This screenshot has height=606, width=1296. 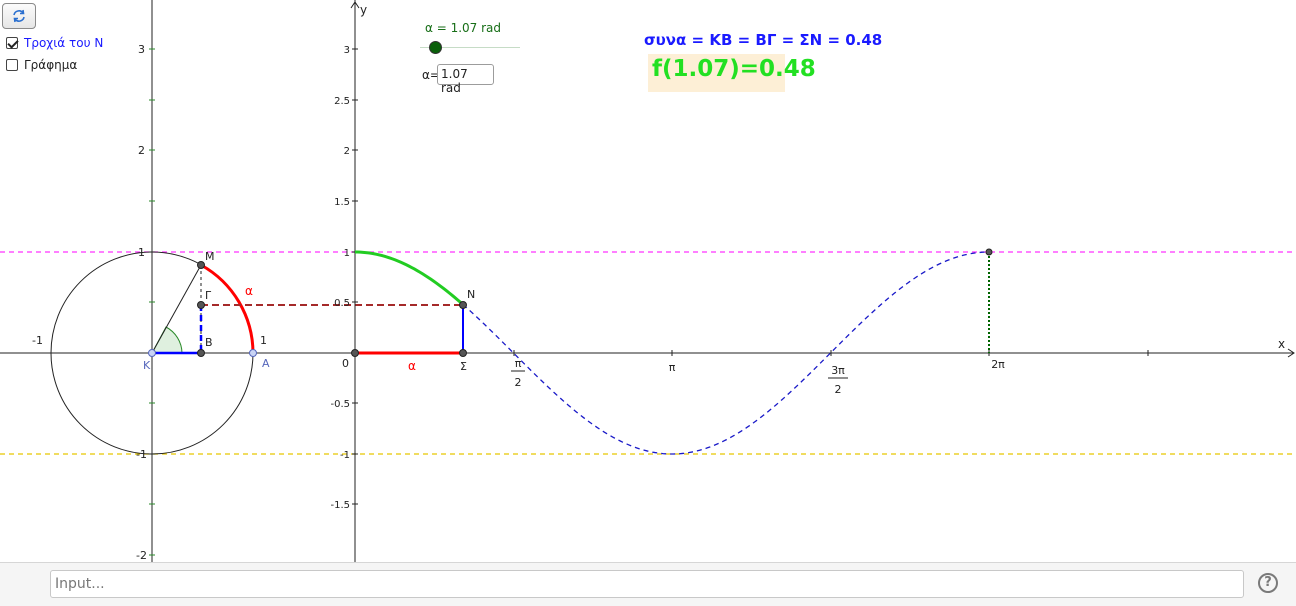 What do you see at coordinates (998, 364) in the screenshot?
I see `tick-2pi: 2π` at bounding box center [998, 364].